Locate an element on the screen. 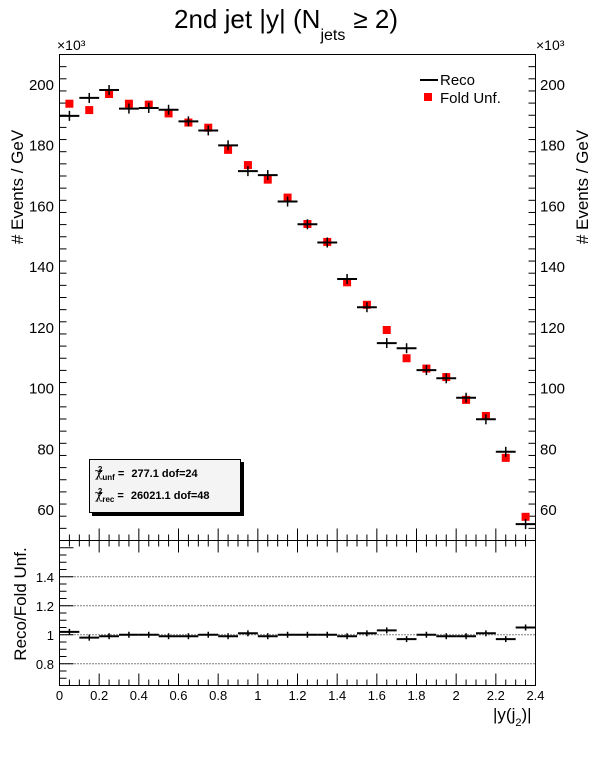 The height and width of the screenshot is (772, 596). x-tick-label: 1.8 is located at coordinates (416, 695).